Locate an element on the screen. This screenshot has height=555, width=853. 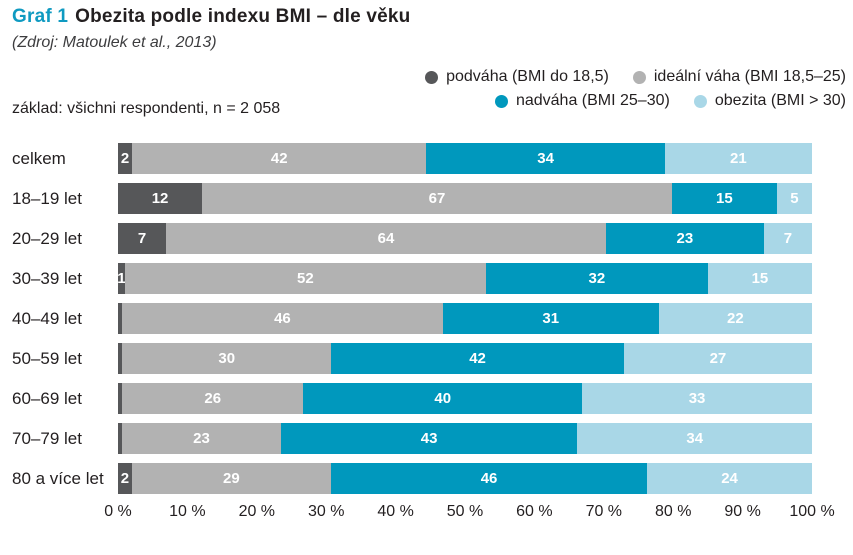
stacked-bar: 1 52 32 15 is located at coordinates (464, 278).